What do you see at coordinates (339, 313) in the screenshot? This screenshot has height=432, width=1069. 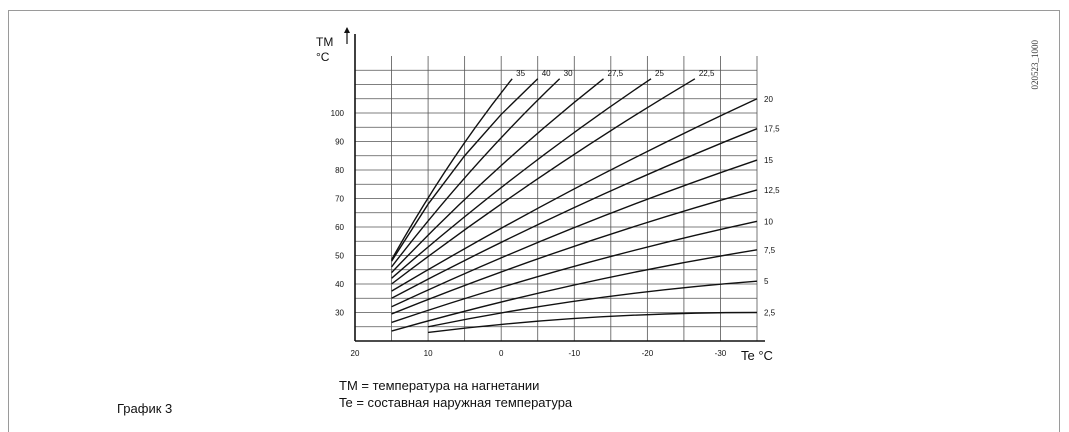 I see `y-tick-label: 30` at bounding box center [339, 313].